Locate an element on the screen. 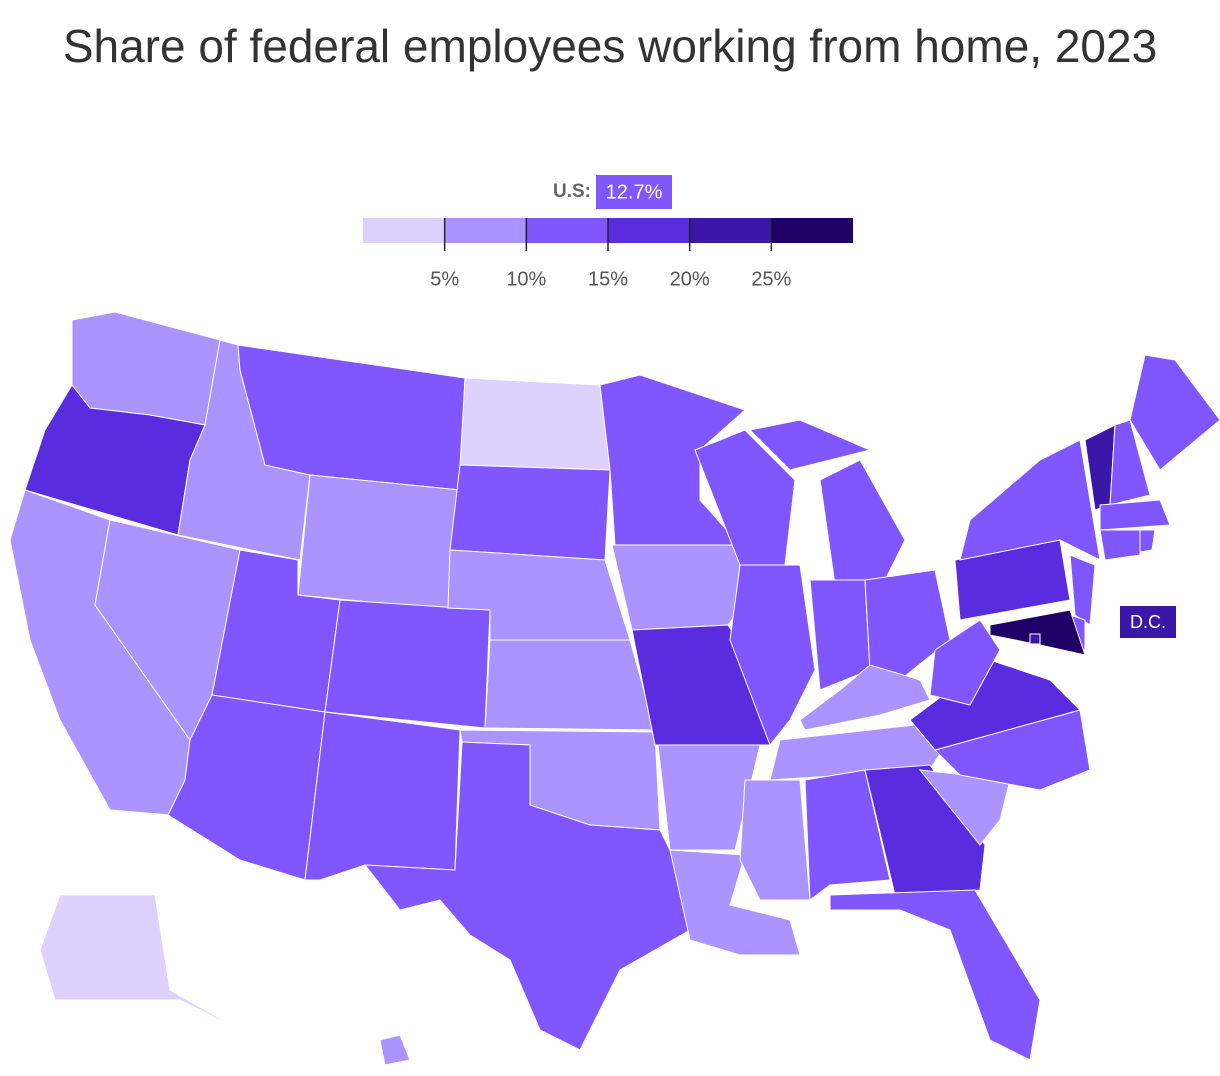  legend-tick-label: 5% is located at coordinates (444, 279).